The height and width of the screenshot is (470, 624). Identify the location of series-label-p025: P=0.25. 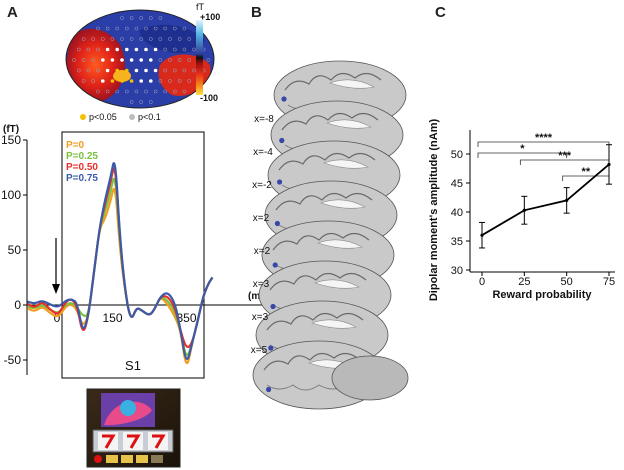
(82, 156).